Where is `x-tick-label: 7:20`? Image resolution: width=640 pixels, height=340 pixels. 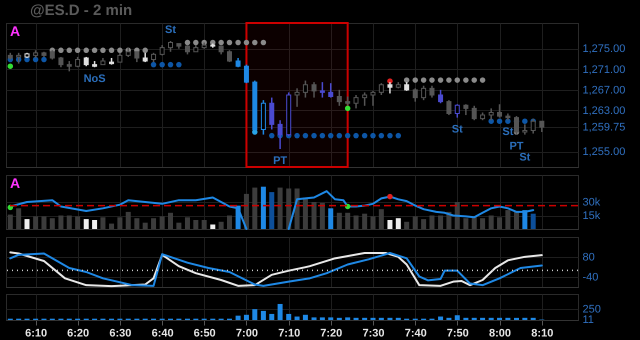
x-tick-label: 7:20 is located at coordinates (331, 334).